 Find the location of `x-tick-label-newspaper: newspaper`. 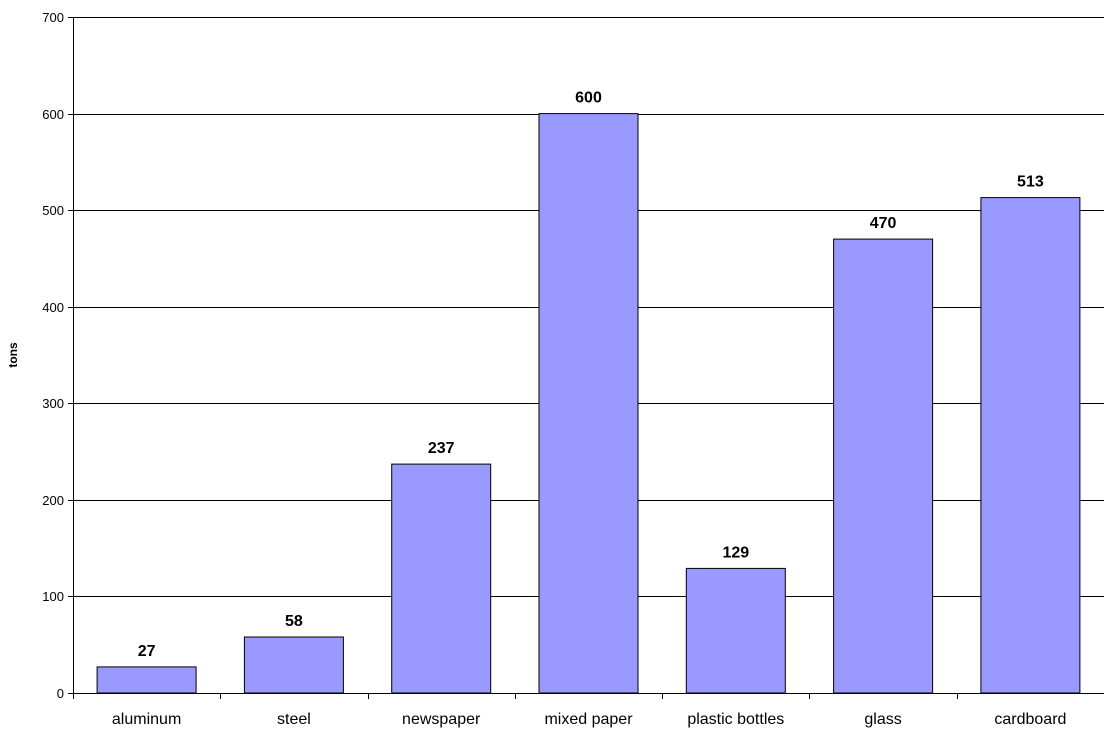

x-tick-label-newspaper: newspaper is located at coordinates (441, 719).